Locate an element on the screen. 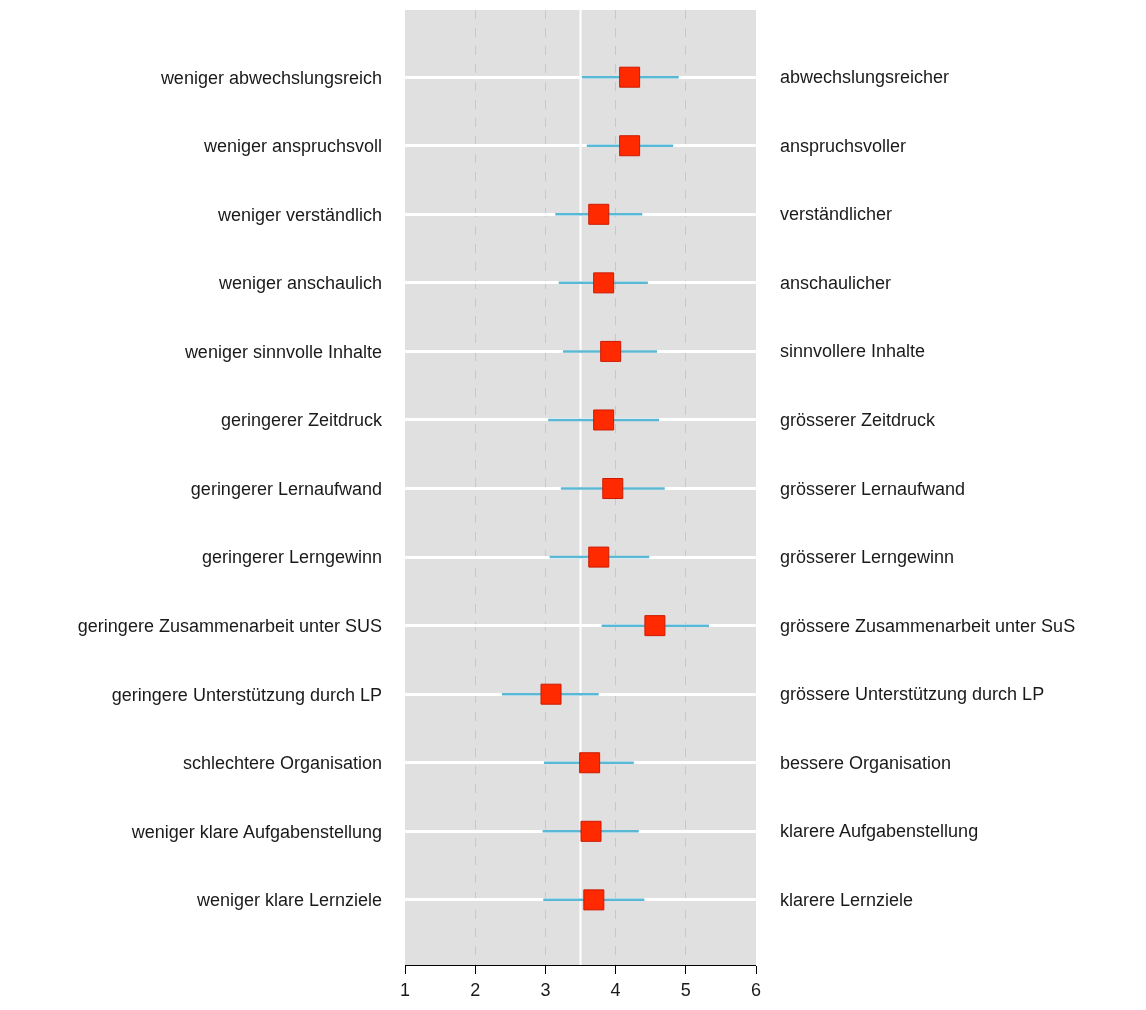 This screenshot has height=1010, width=1146. y-tick-label: schlechtere Organisation is located at coordinates (282, 763).